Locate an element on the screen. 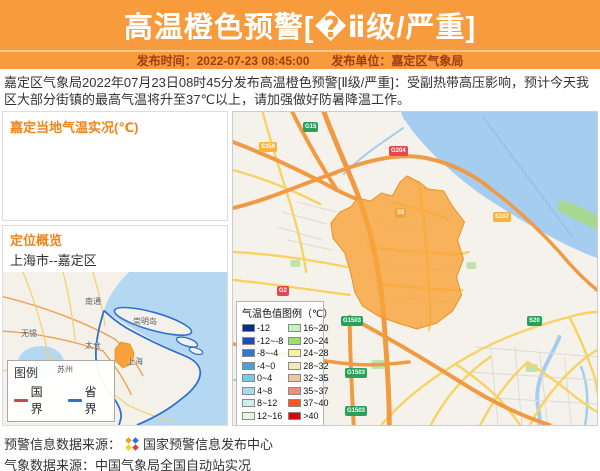 Image resolution: width=600 pixels, height=471 pixels. temp-legend-item: 35~37 is located at coordinates (308, 391).